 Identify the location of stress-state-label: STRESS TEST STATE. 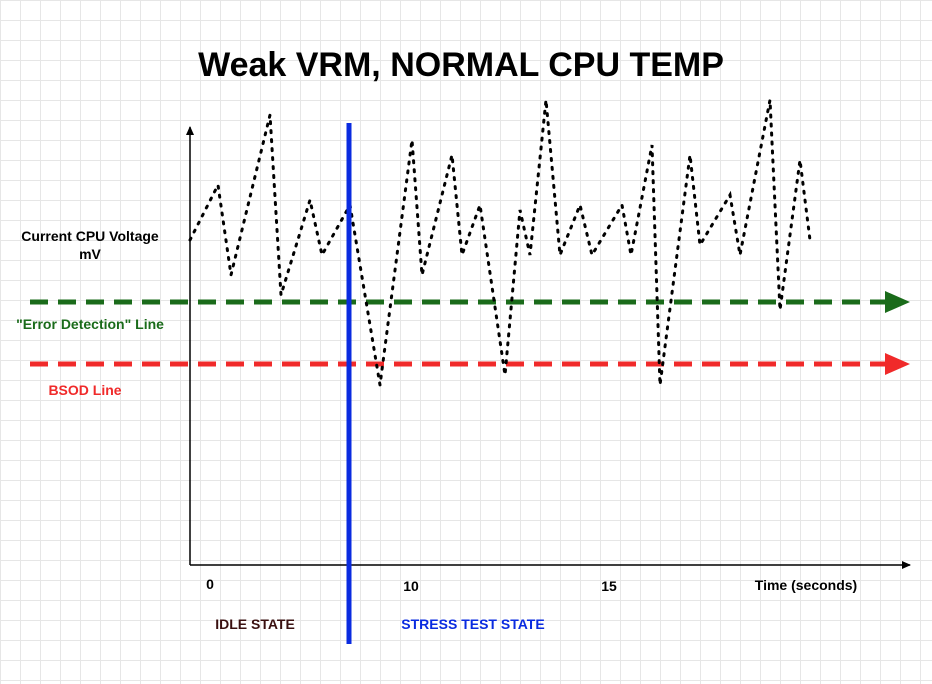
(472, 624).